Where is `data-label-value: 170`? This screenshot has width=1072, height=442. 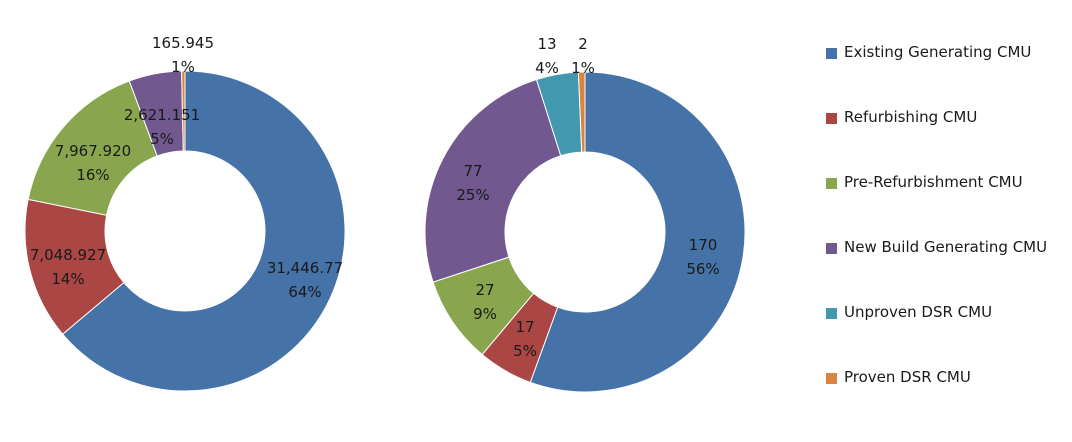
data-label-value: 170 is located at coordinates (703, 245).